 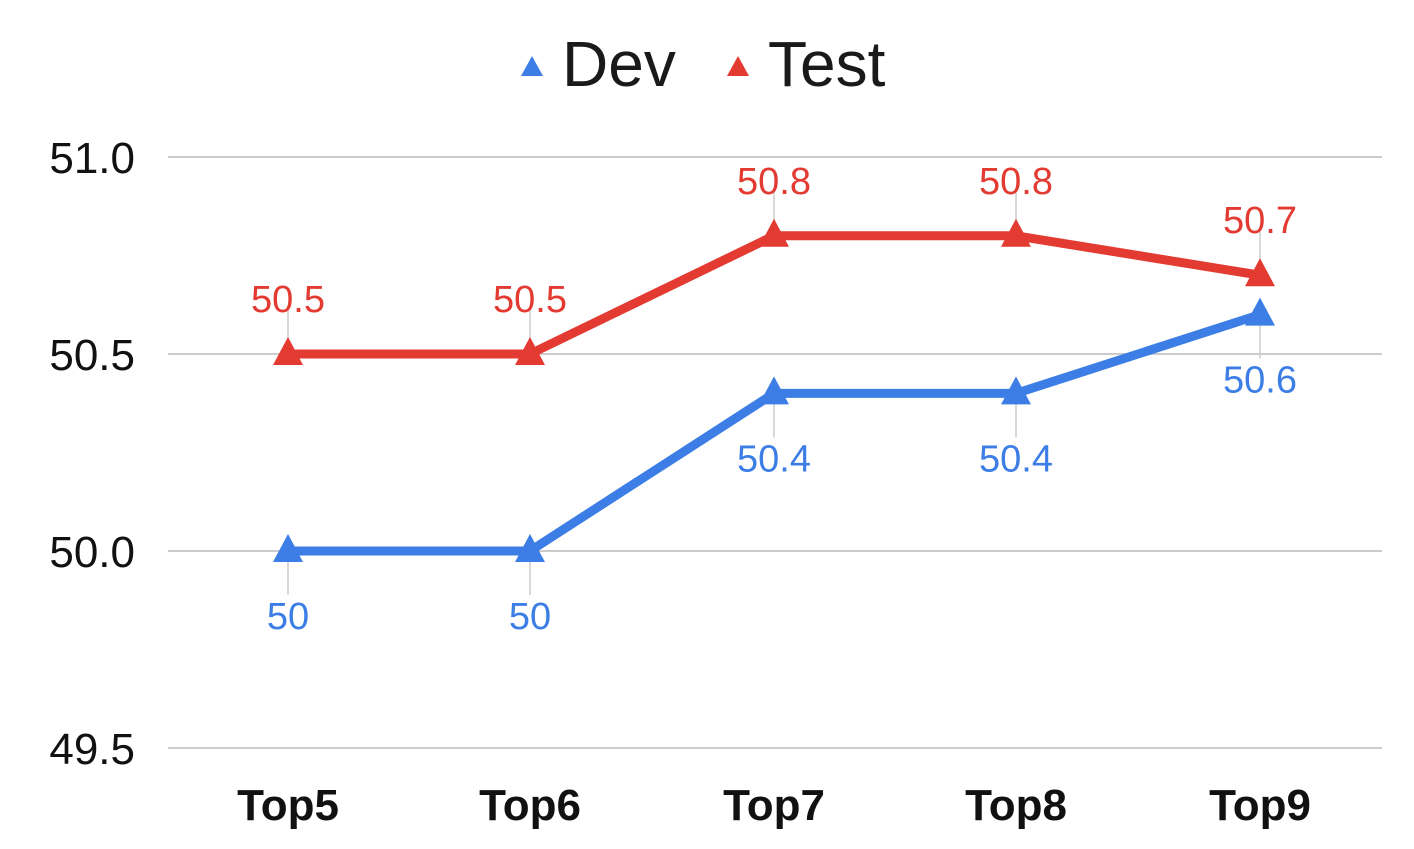 I want to click on y-tick-label: 51.0, so click(x=92, y=158).